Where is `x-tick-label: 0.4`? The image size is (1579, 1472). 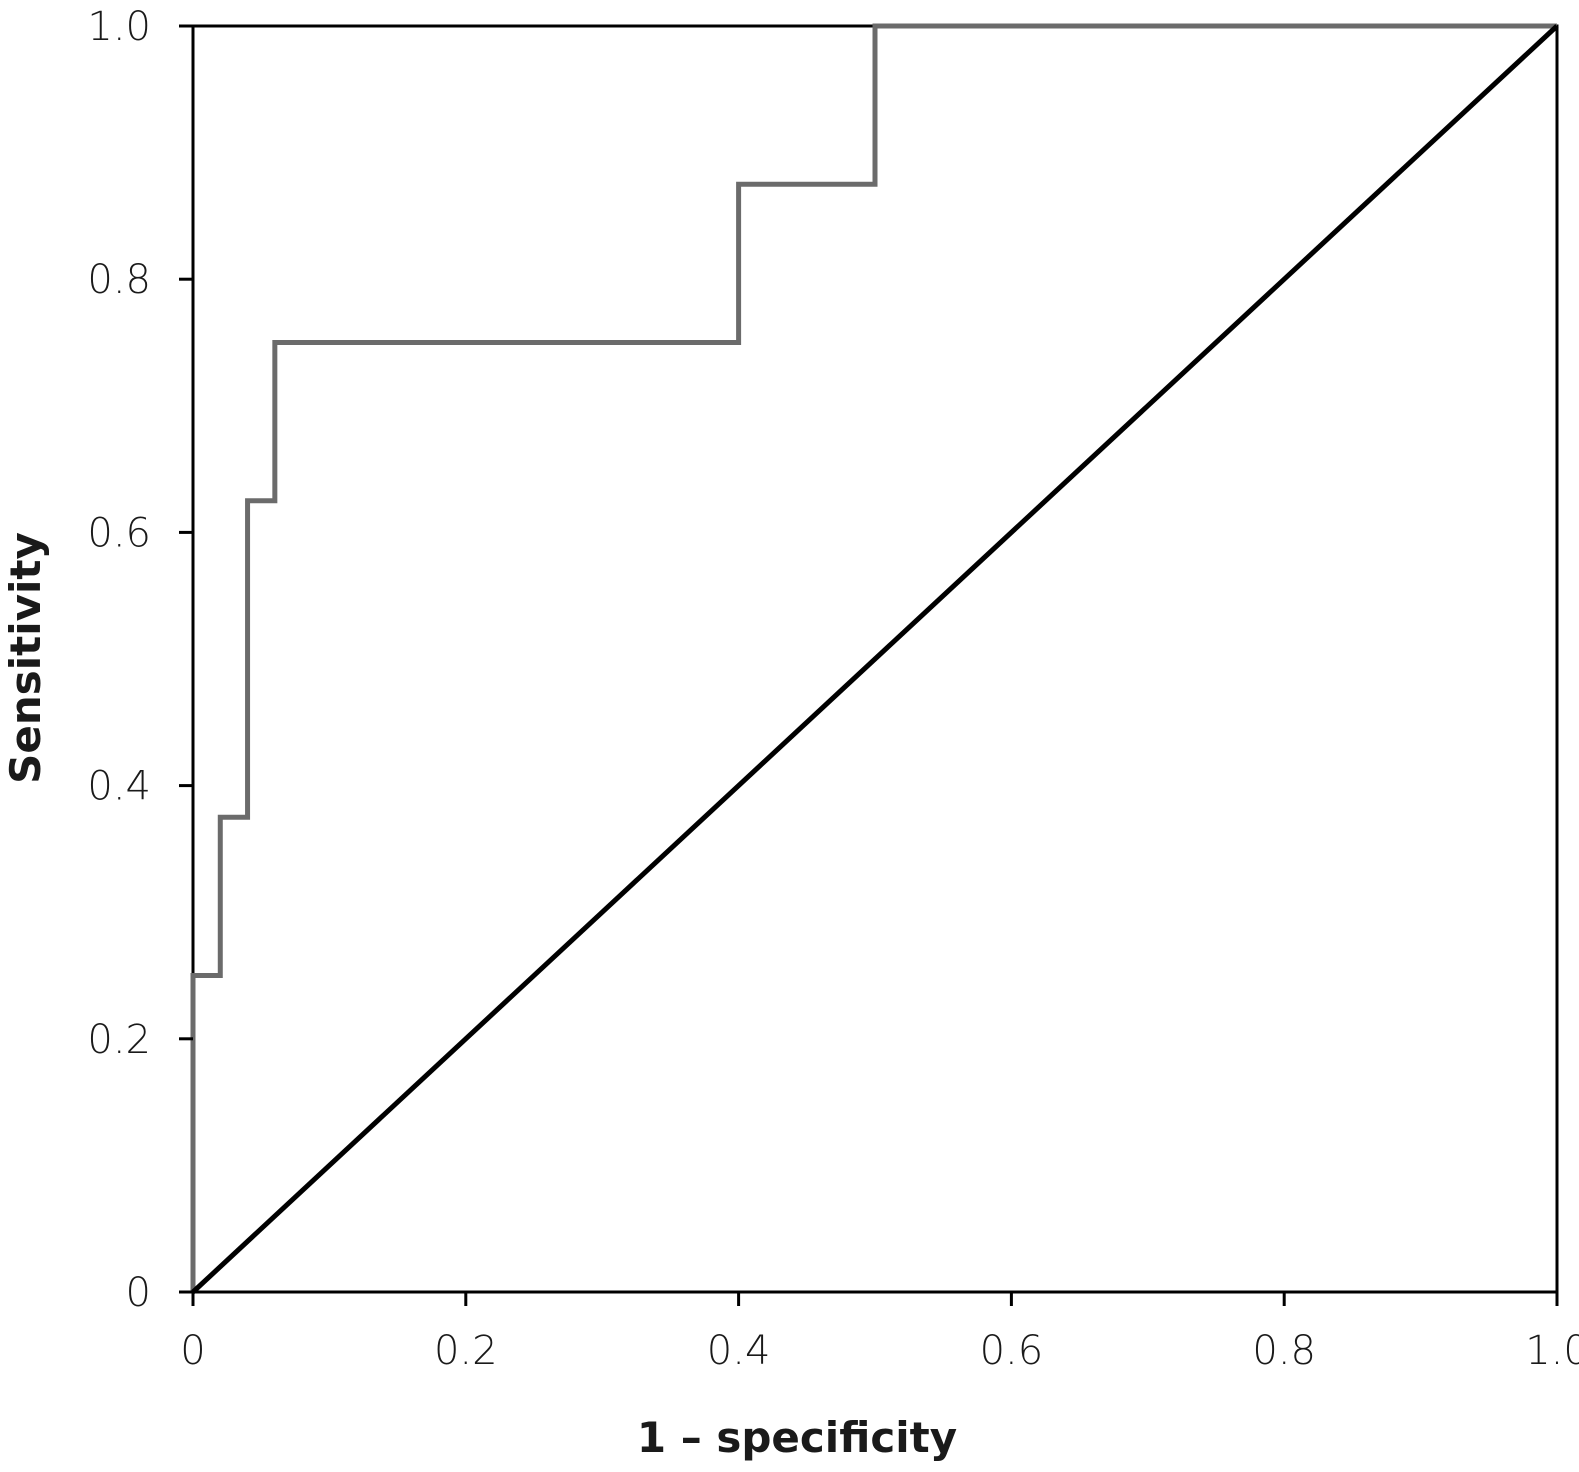
x-tick-label: 0.4 is located at coordinates (739, 1351).